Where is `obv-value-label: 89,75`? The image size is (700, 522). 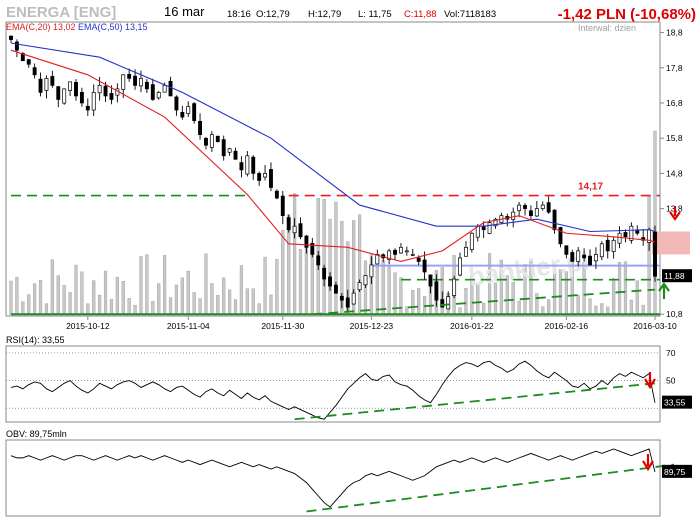
obv-value-label: 89,75 is located at coordinates (675, 472).